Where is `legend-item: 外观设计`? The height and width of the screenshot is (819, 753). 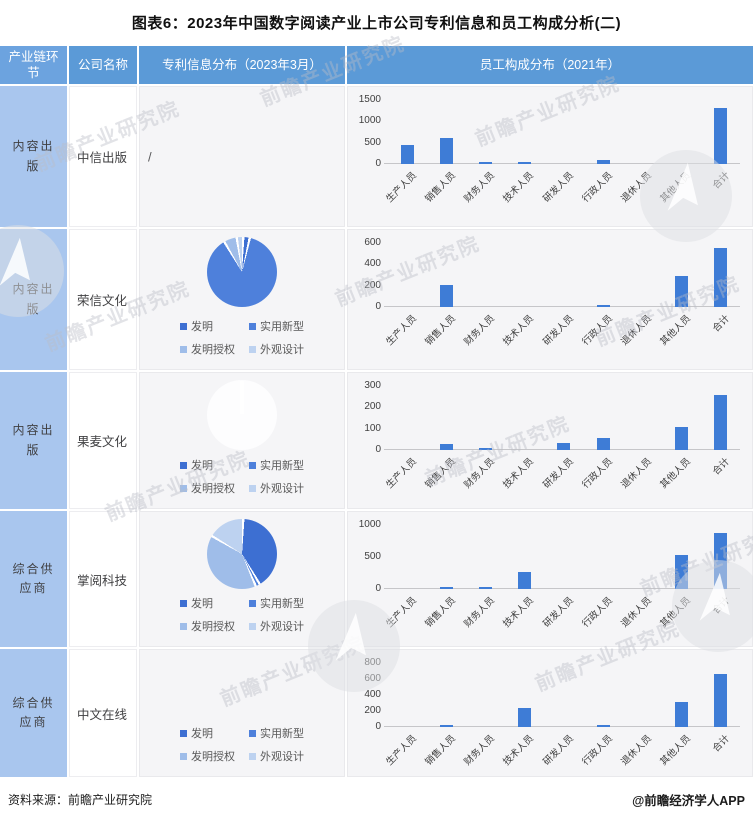 legend-item: 外观设计 is located at coordinates (276, 488).